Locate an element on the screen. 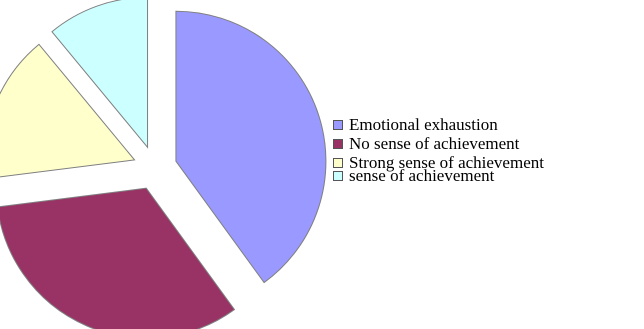  legend-item: Strong sense of achievement is located at coordinates (438, 162).